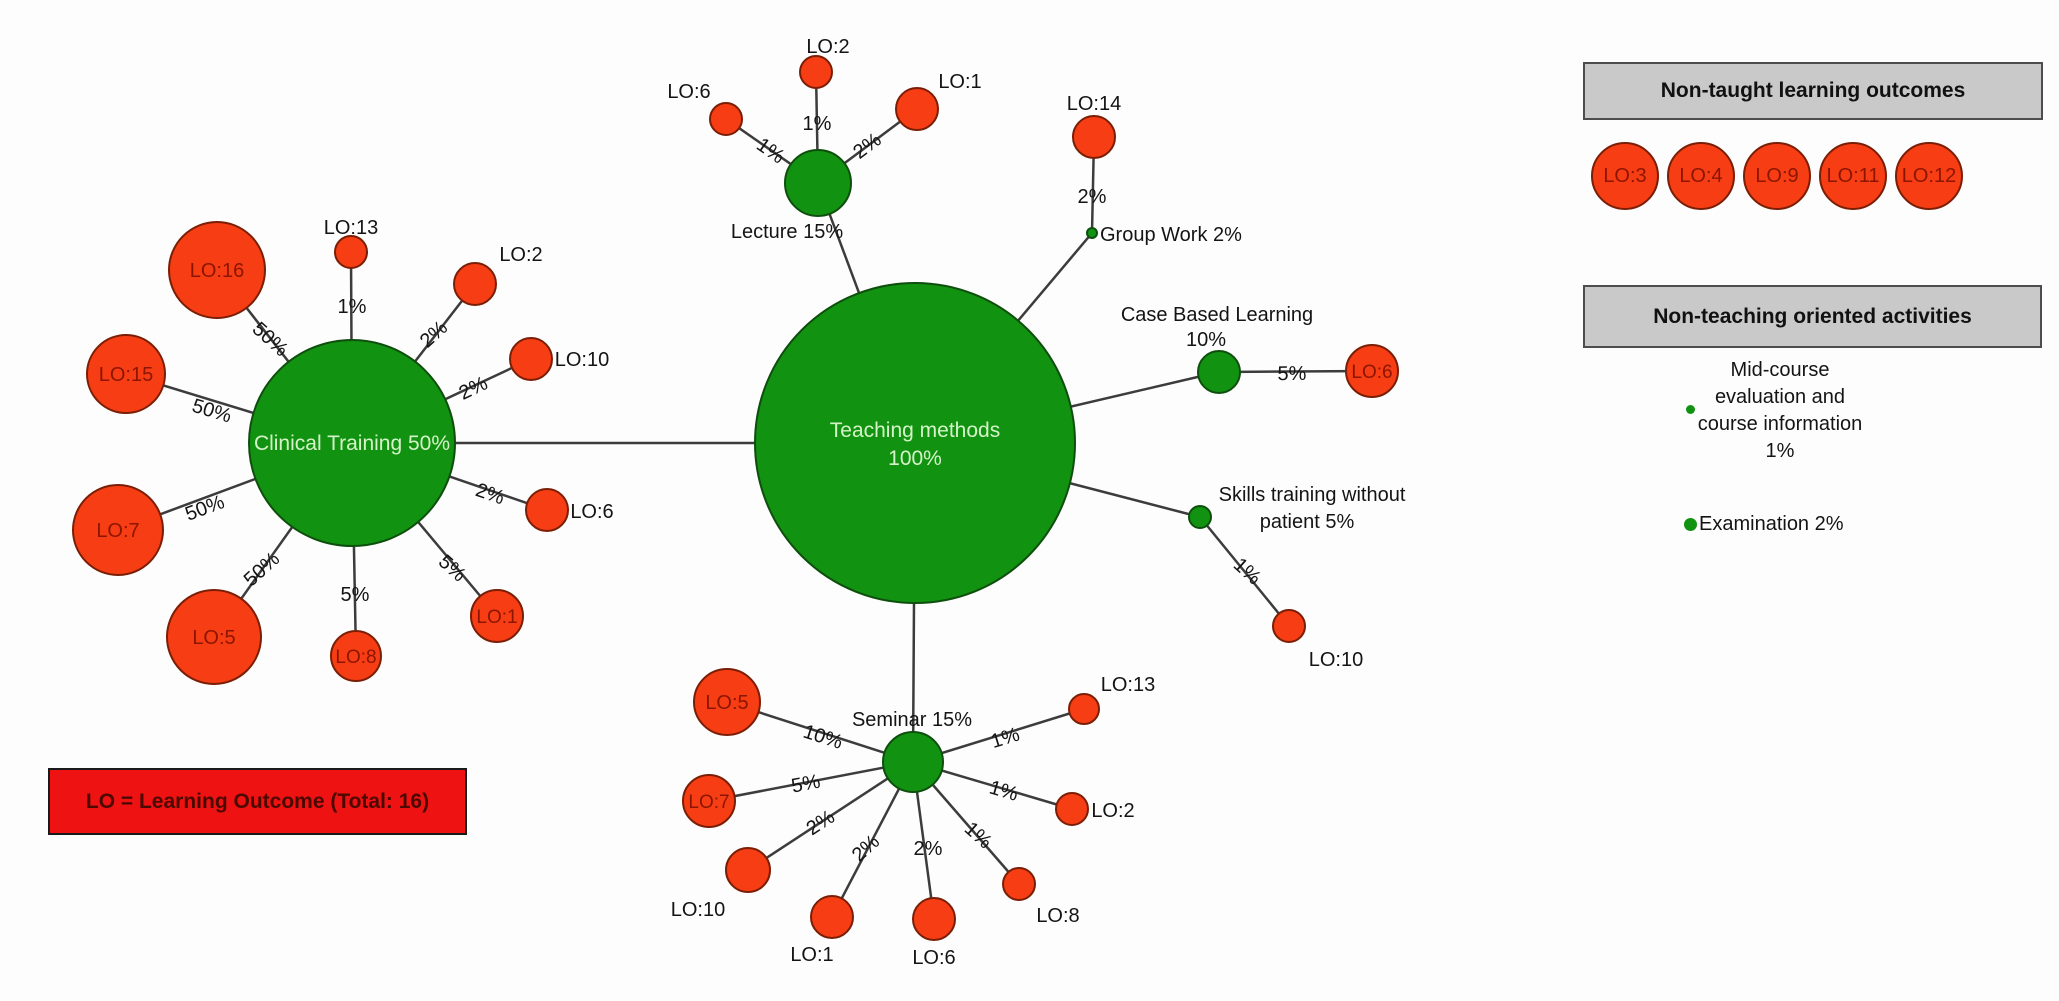 The width and height of the screenshot is (2059, 1001). What do you see at coordinates (475, 284) in the screenshot?
I see `node-cl-lo2` at bounding box center [475, 284].